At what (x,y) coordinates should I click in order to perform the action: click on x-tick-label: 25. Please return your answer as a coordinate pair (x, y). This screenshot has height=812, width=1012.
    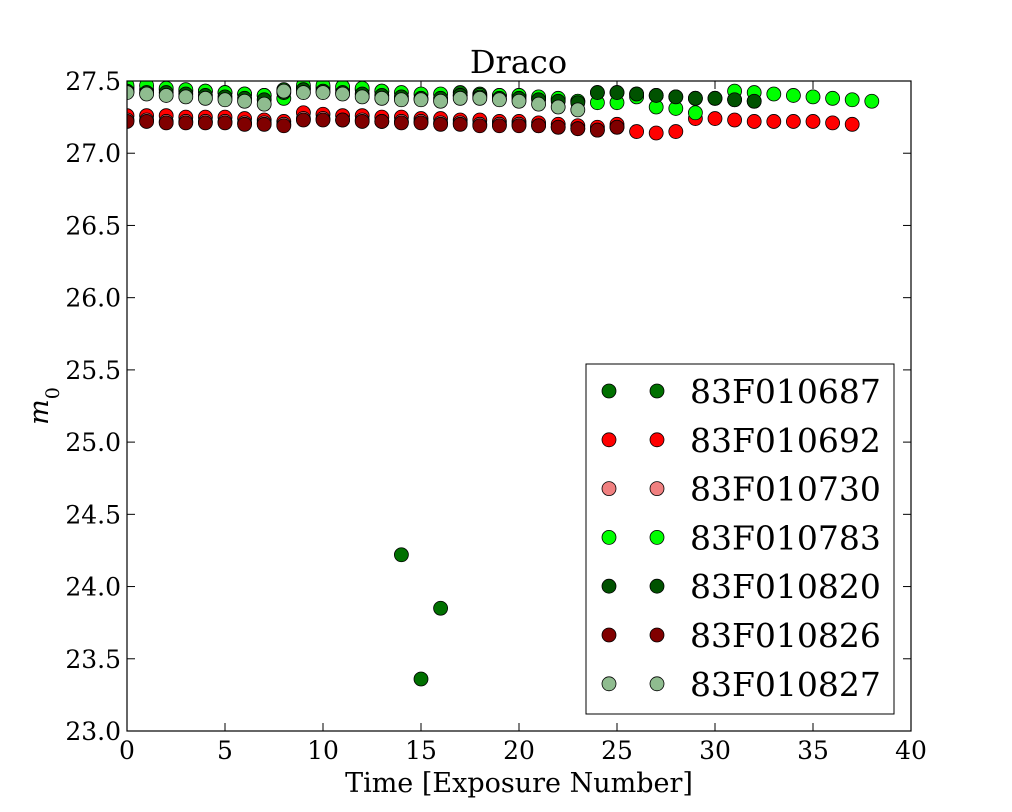
    Looking at the image, I should click on (617, 750).